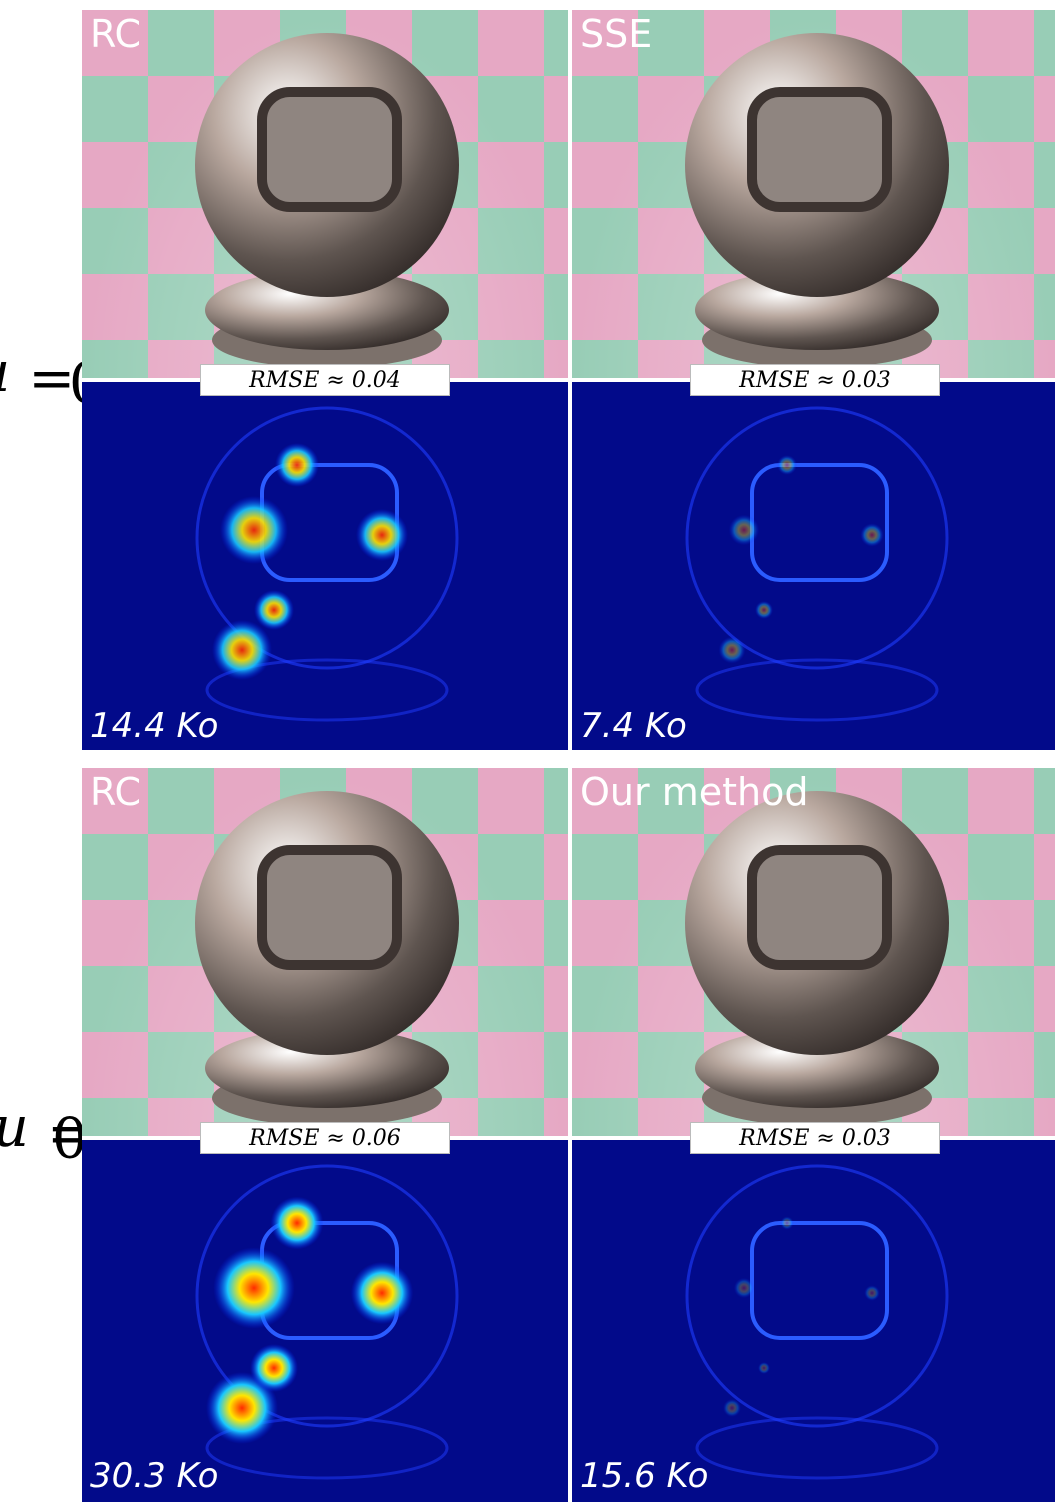 The height and width of the screenshot is (1502, 1055). Describe the element at coordinates (616, 34) in the screenshot. I see `method-label: SSE` at that location.